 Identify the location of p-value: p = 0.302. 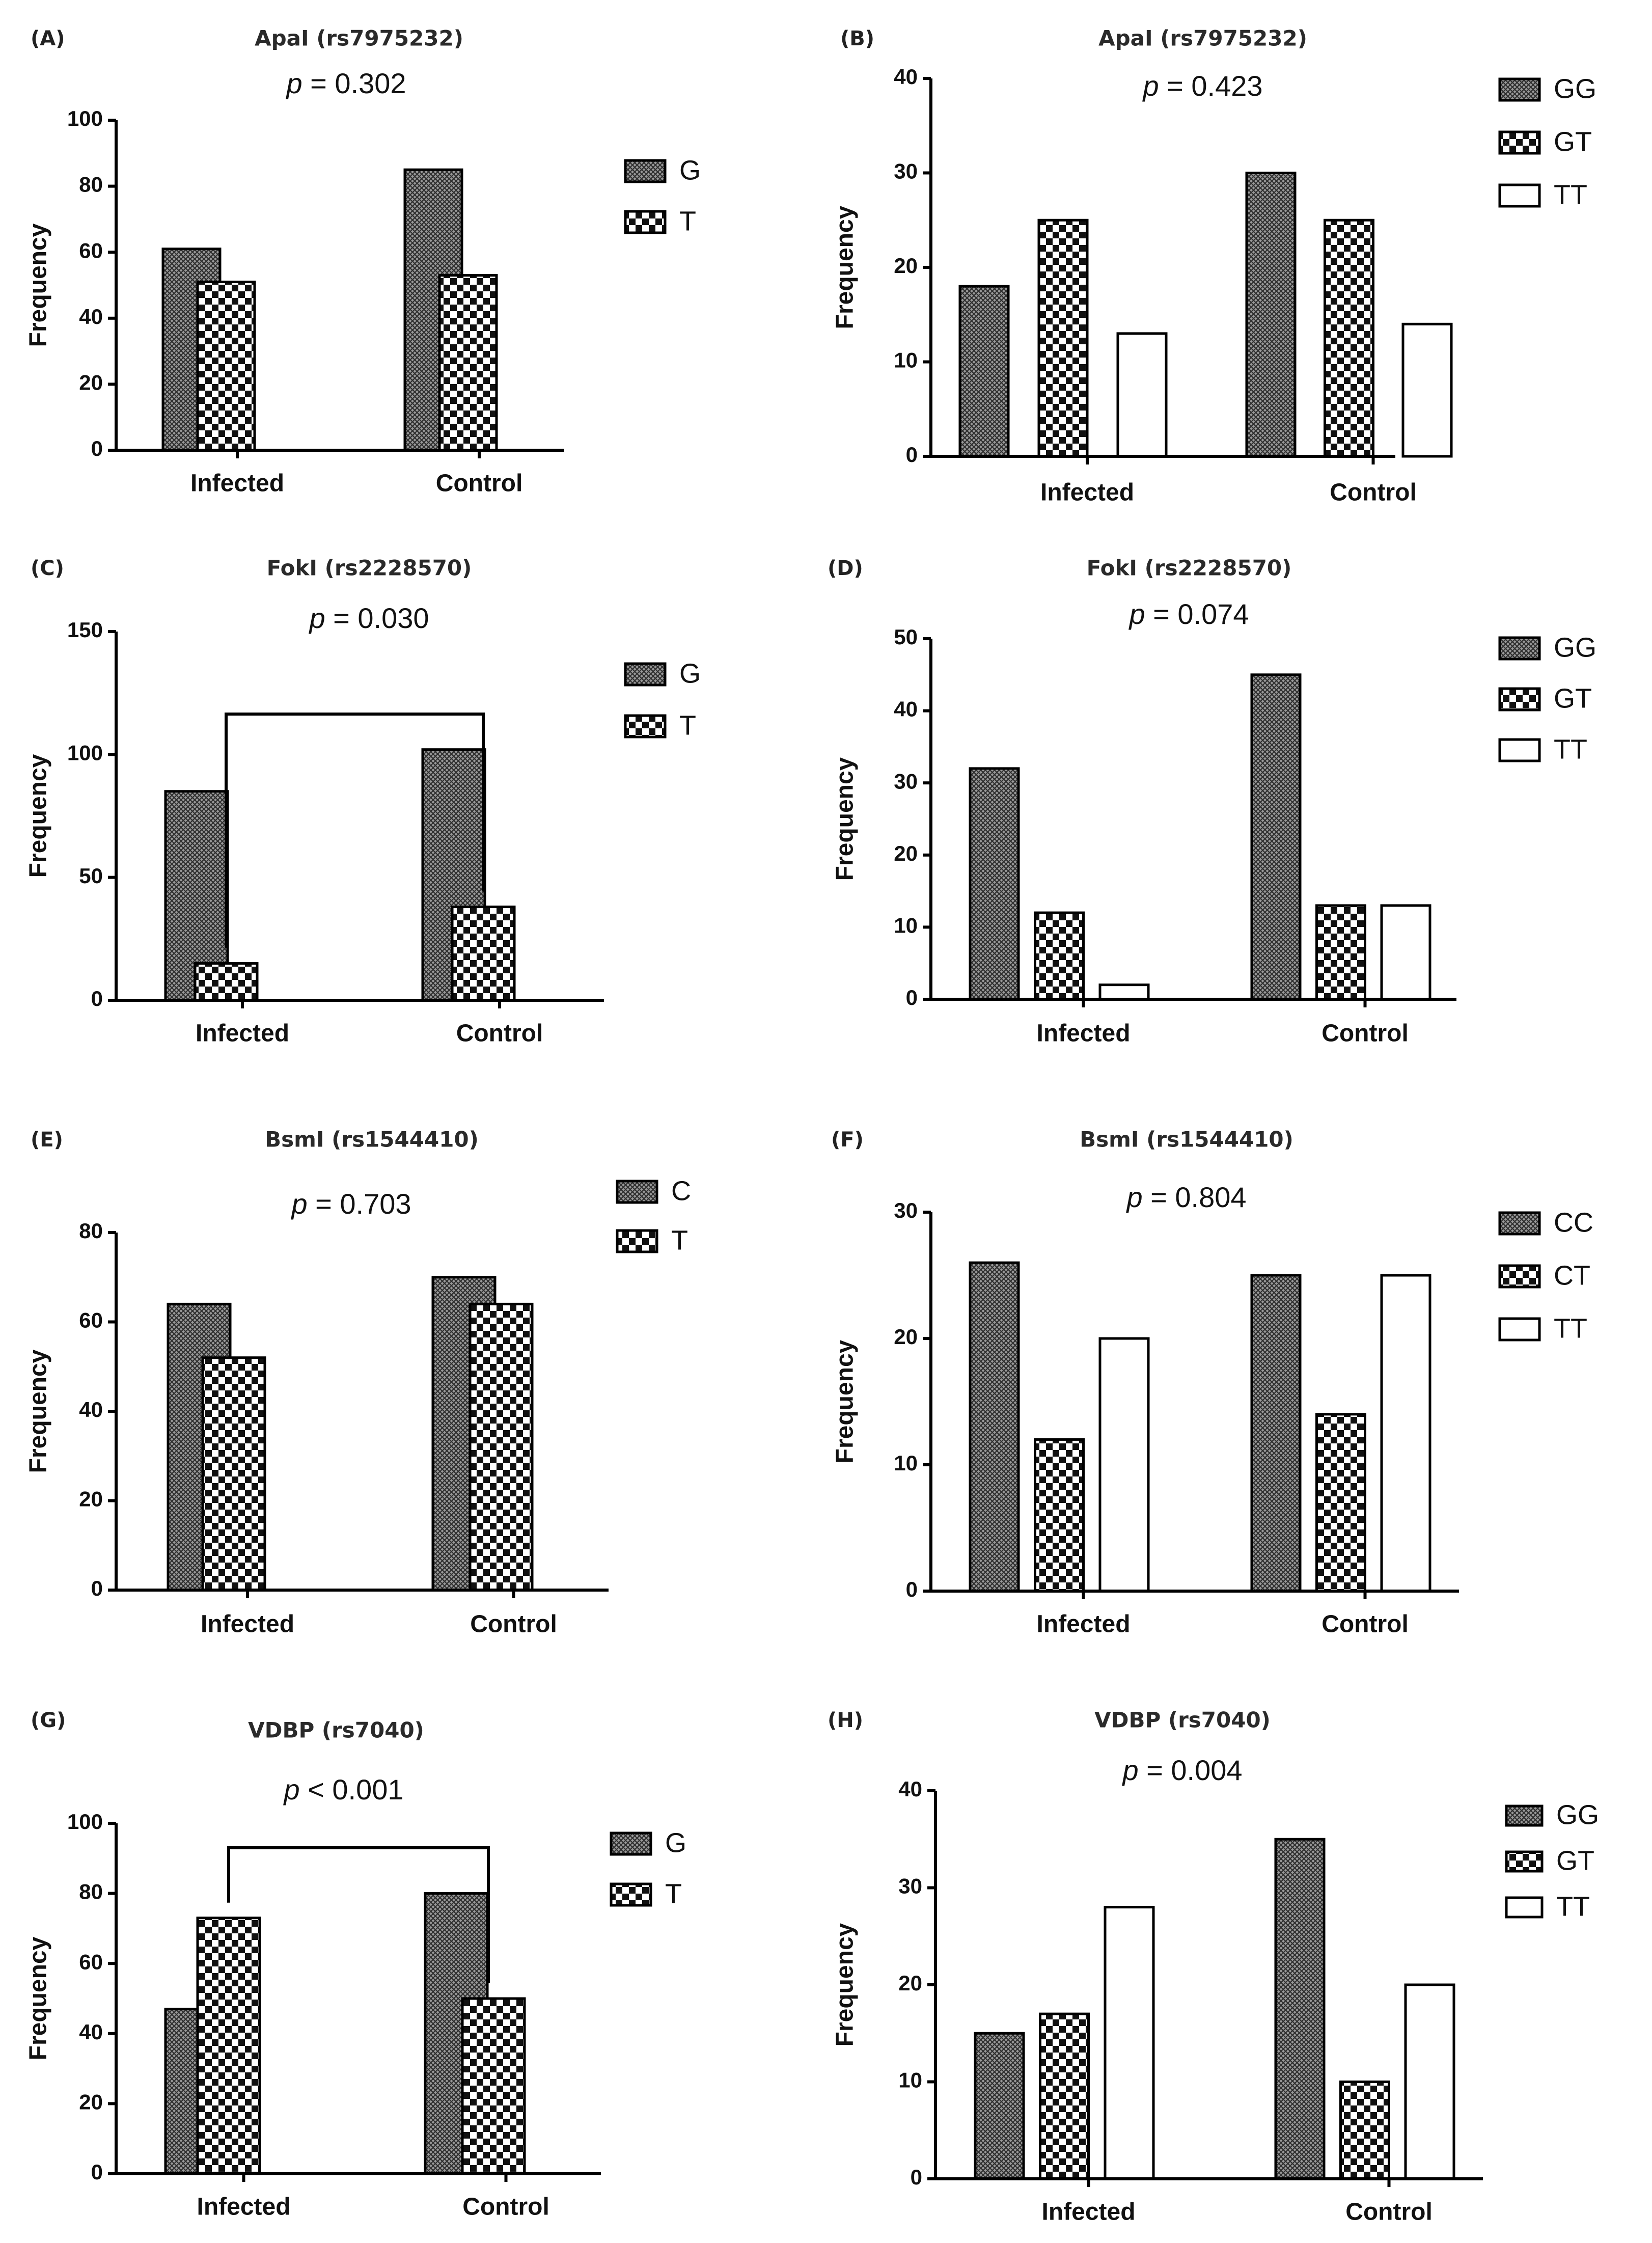
(345, 83).